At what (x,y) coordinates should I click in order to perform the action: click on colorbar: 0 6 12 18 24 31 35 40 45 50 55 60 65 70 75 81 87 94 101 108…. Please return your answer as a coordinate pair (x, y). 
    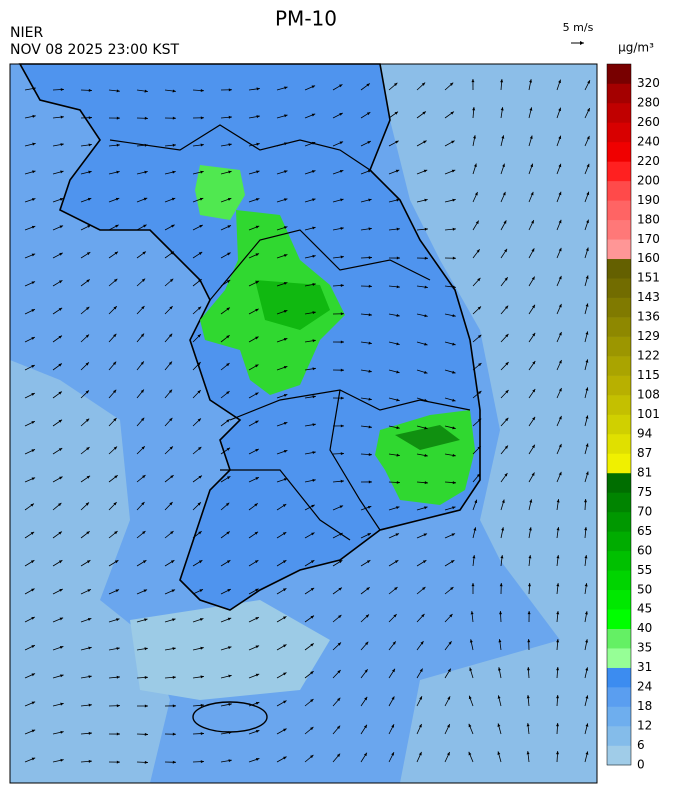
    Looking at the image, I should click on (633, 418).